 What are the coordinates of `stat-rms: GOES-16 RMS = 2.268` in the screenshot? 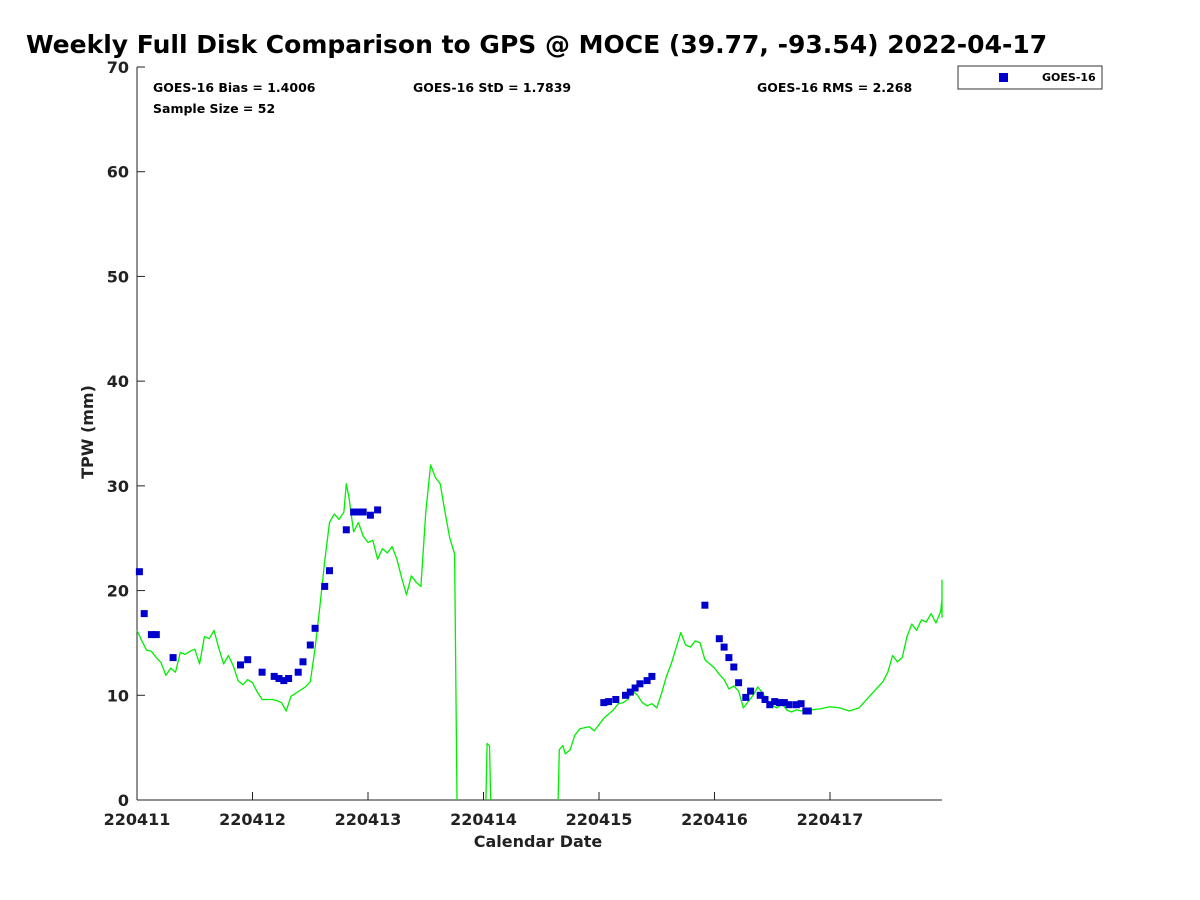 It's located at (834, 87).